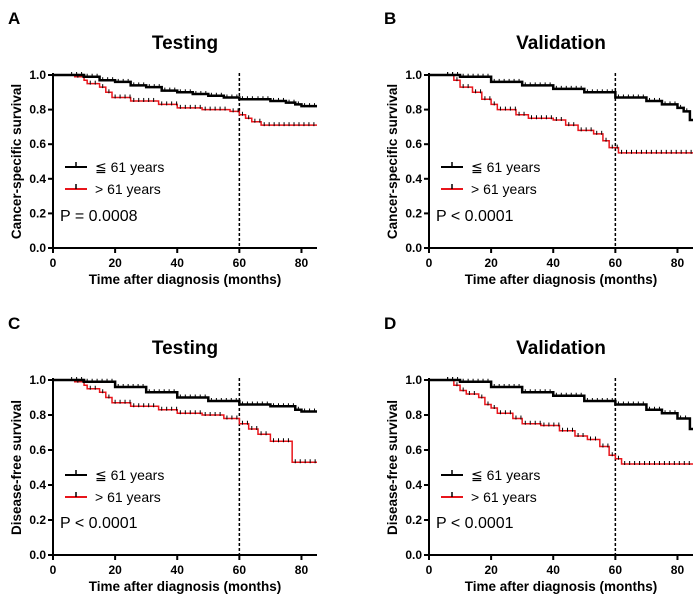 Image resolution: width=700 pixels, height=599 pixels. I want to click on p-value: P = 0.0008, so click(99, 216).